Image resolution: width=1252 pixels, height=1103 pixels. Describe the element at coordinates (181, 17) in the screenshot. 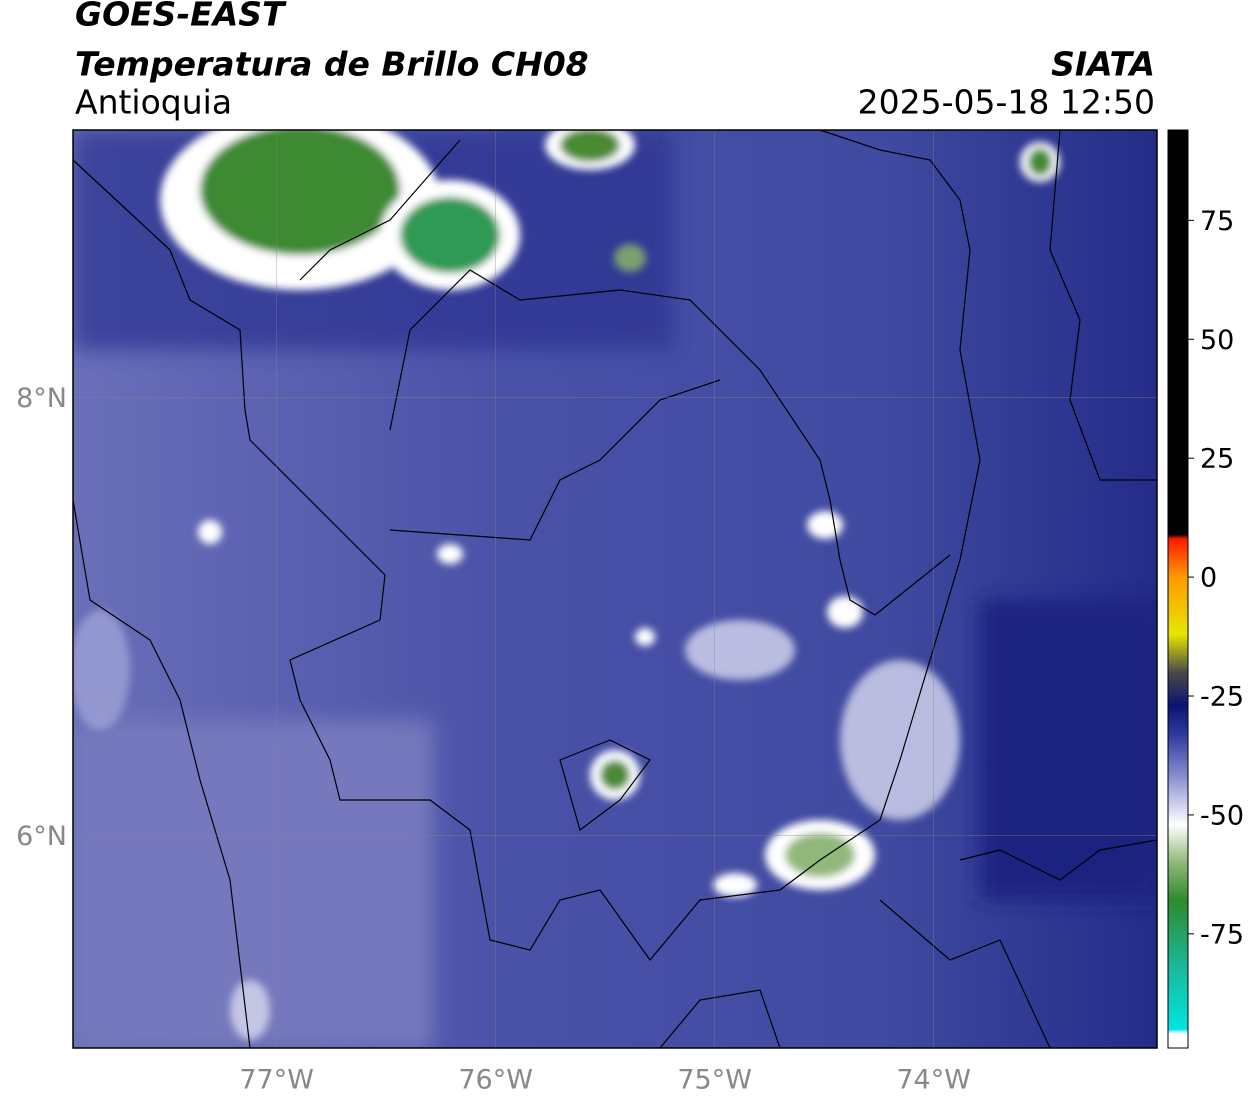

I see `title: GOES-EAST` at that location.